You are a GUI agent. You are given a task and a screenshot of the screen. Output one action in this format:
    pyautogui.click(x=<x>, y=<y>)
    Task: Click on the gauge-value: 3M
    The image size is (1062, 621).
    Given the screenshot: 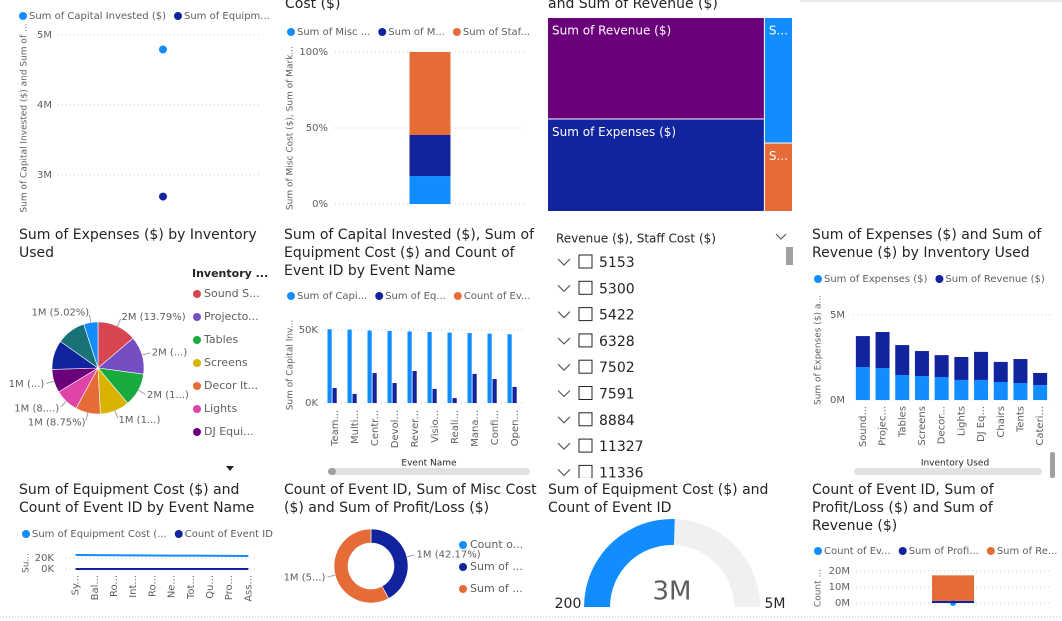 What is the action you would take?
    pyautogui.click(x=672, y=592)
    